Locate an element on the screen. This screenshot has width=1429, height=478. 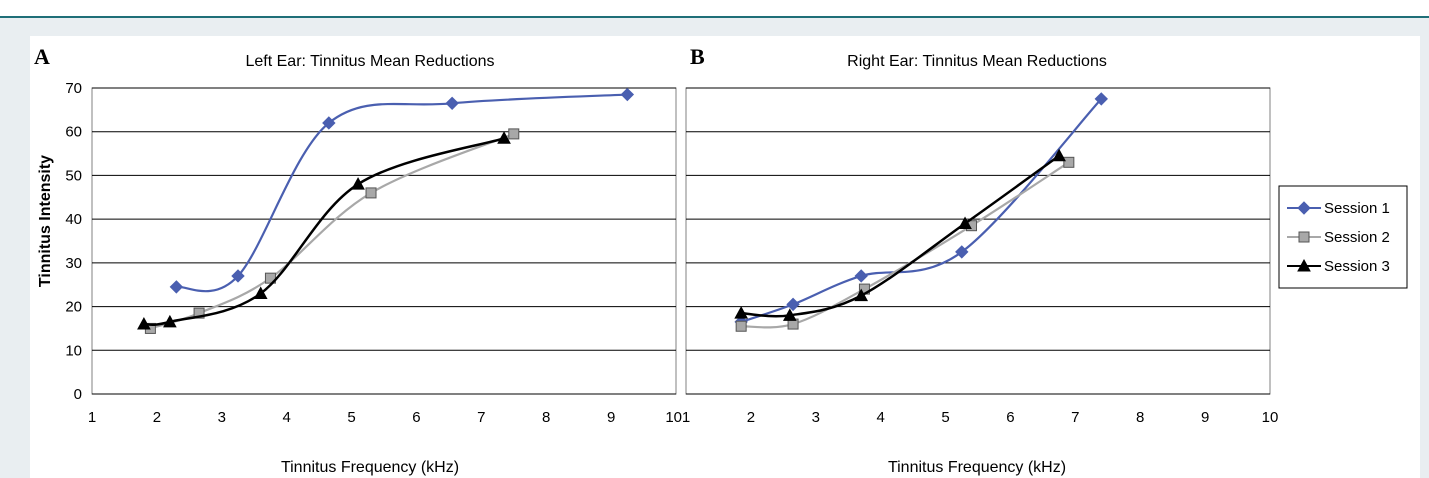
y-tick-label: 10 is located at coordinates (73, 350).